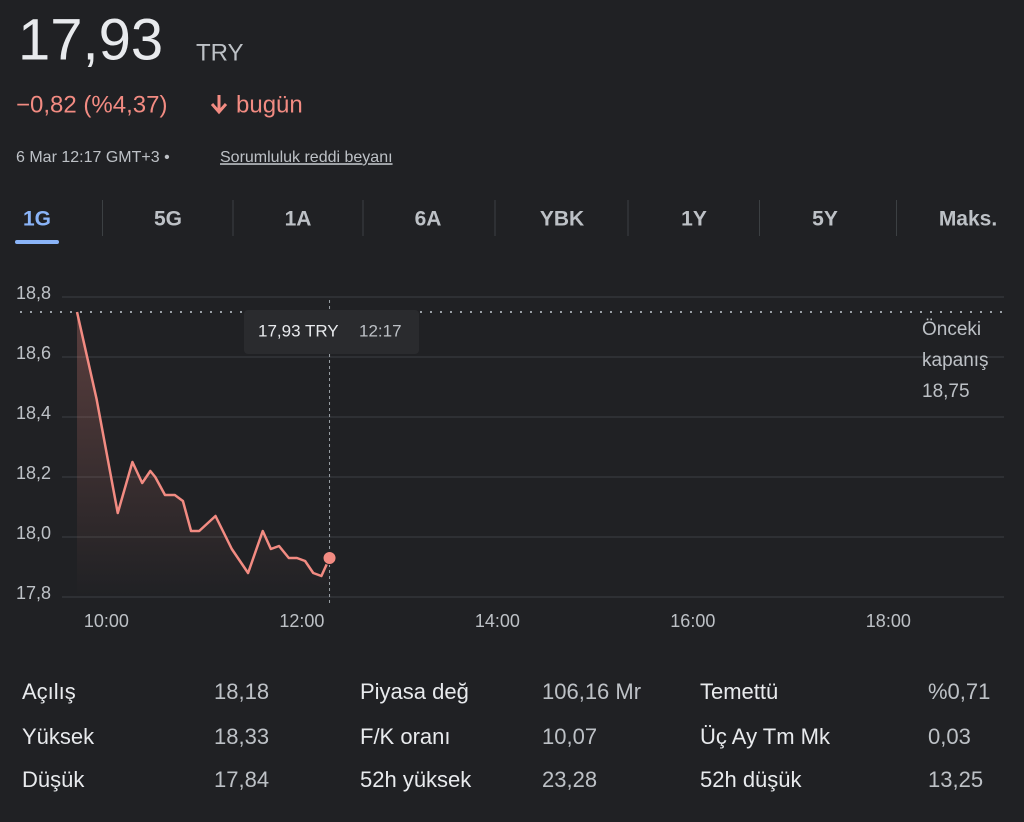 This screenshot has width=1024, height=822. What do you see at coordinates (959, 691) in the screenshot?
I see `stat-value: %0,71` at bounding box center [959, 691].